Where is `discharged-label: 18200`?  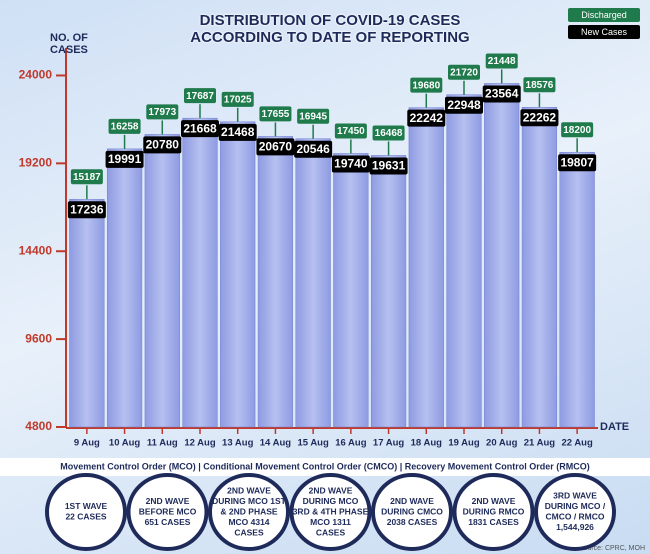 discharged-label: 18200 is located at coordinates (577, 130).